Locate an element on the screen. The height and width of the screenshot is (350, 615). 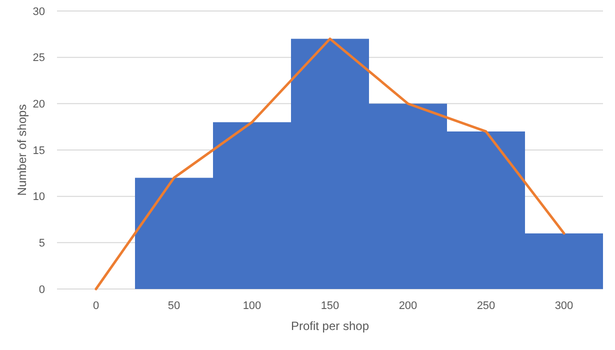
x-axis-title: Profit per shop is located at coordinates (330, 326).